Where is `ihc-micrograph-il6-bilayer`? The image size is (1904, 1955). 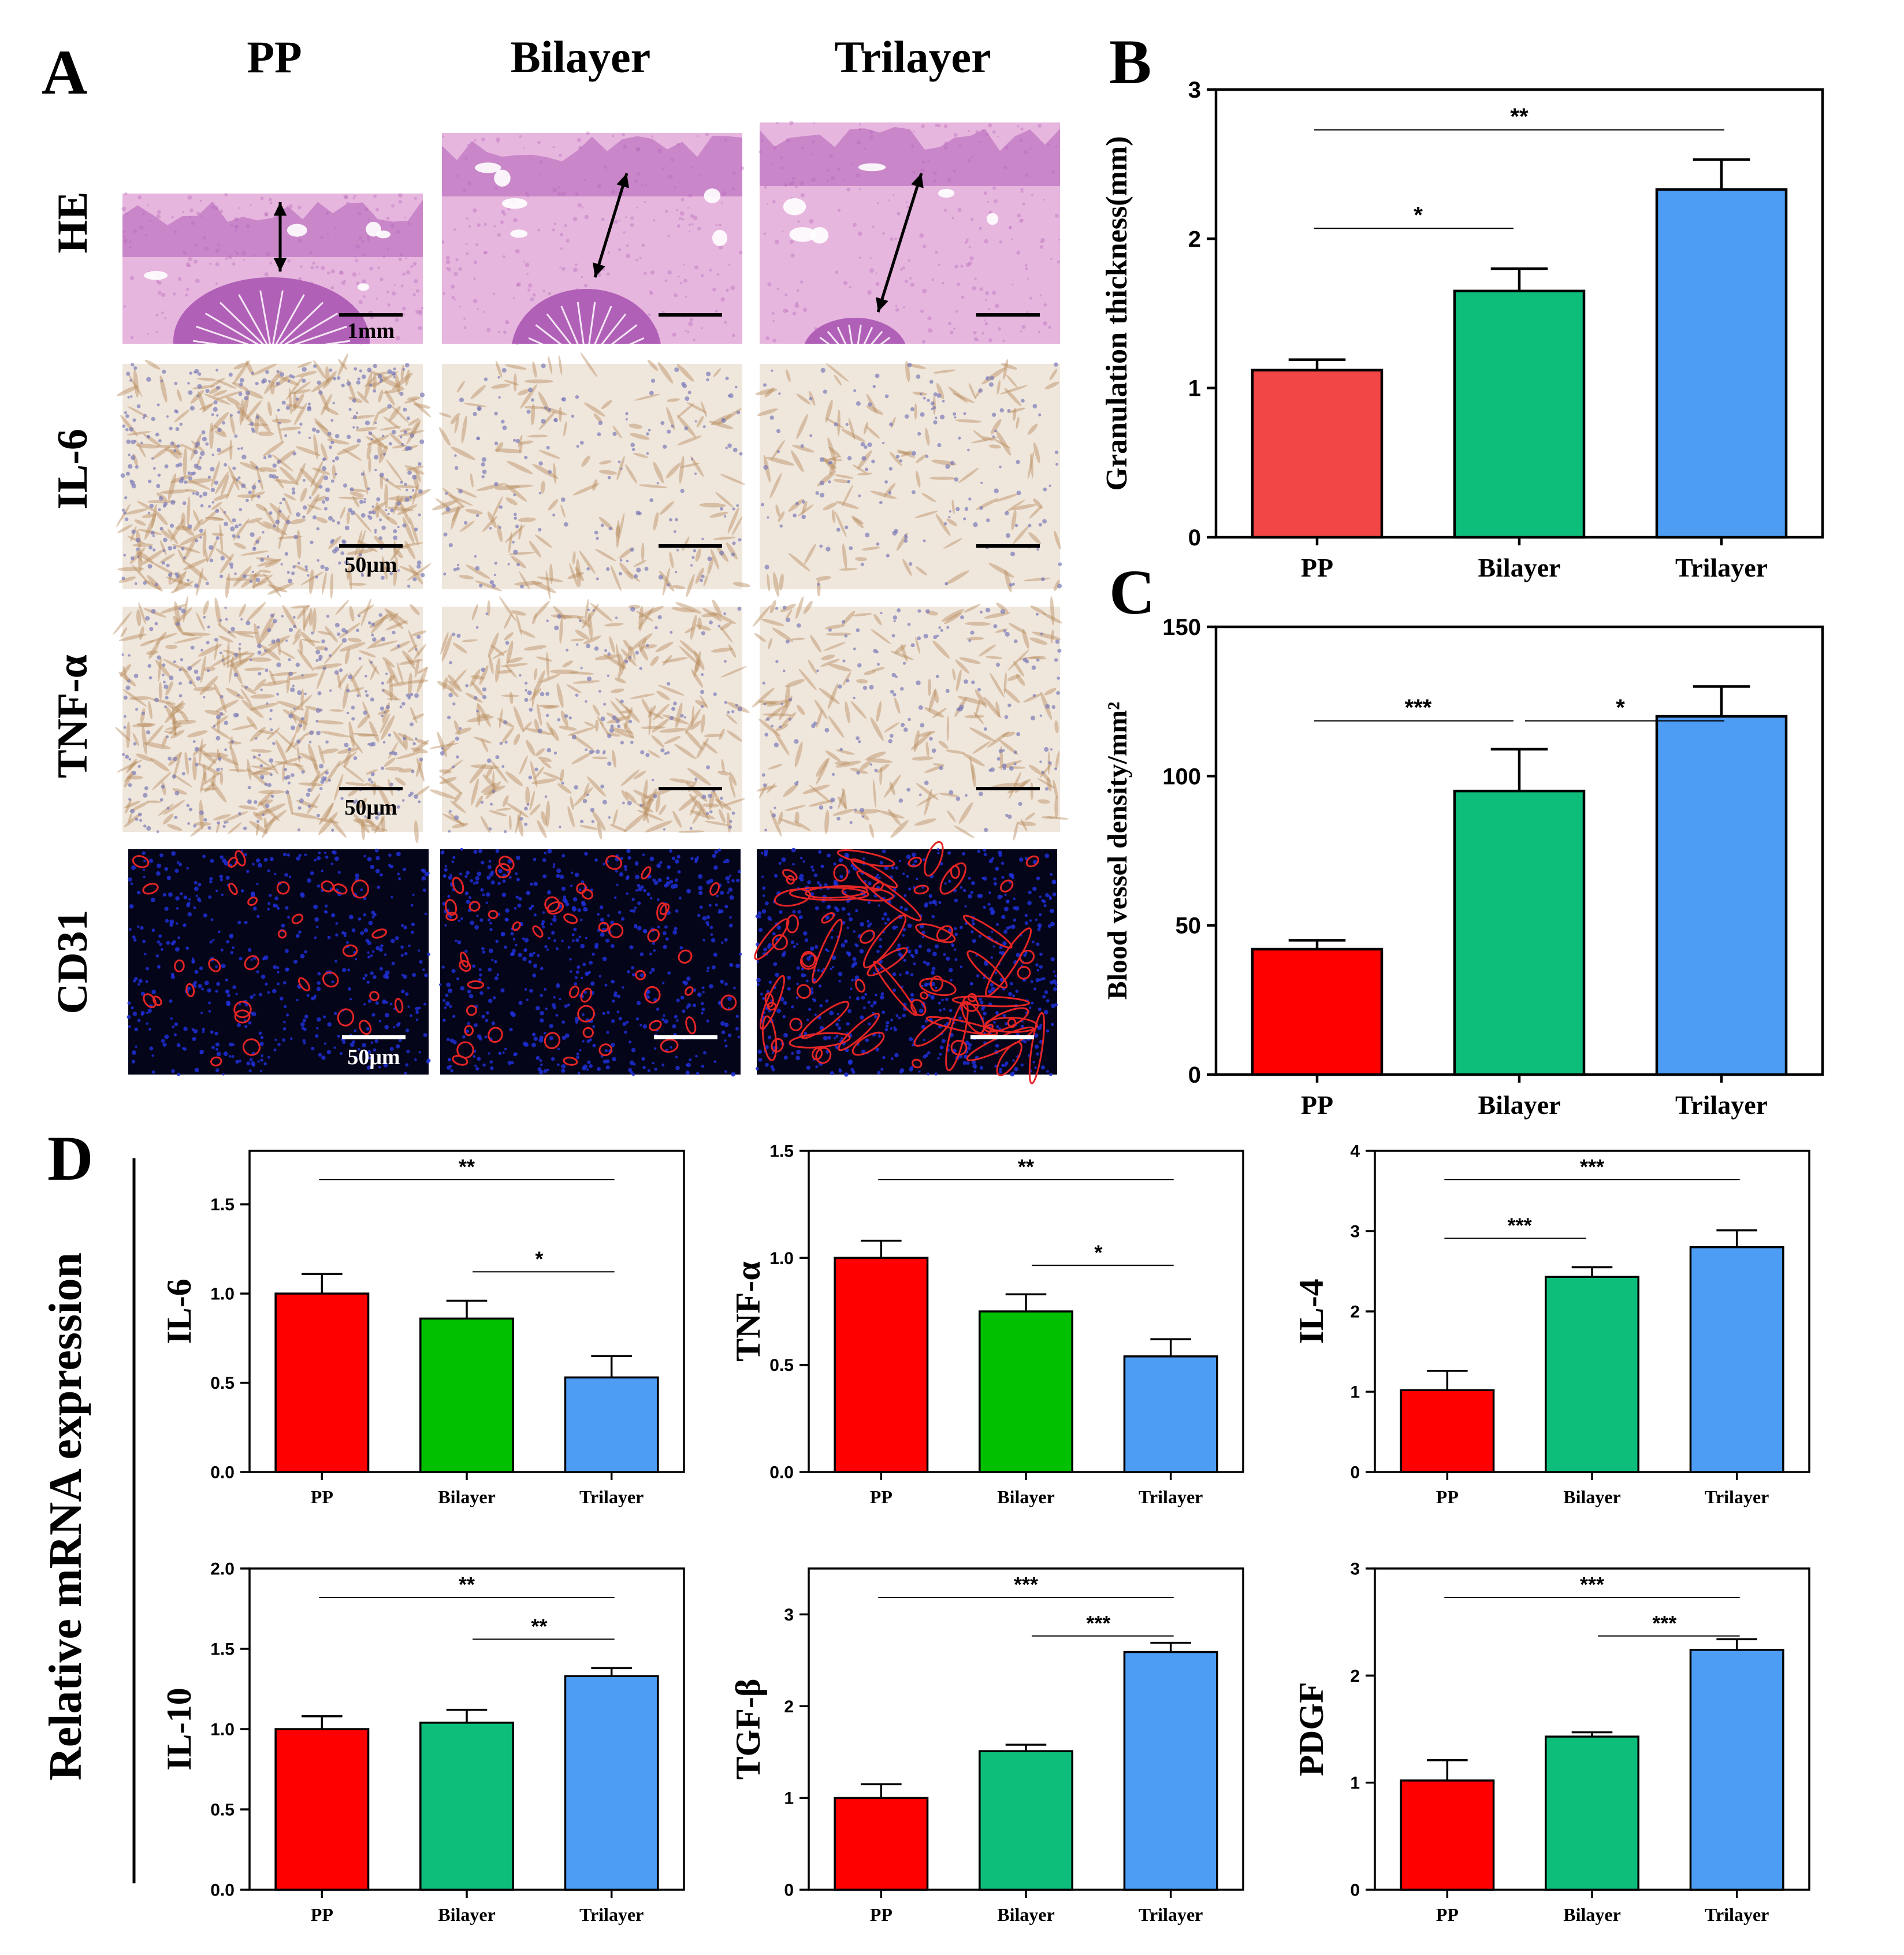 ihc-micrograph-il6-bilayer is located at coordinates (591, 476).